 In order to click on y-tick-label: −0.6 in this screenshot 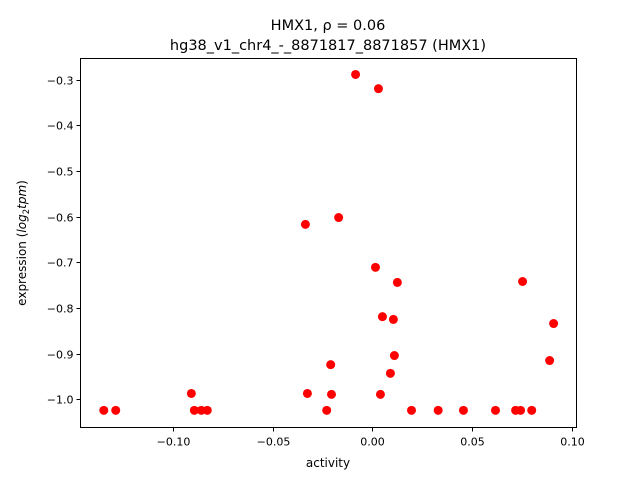, I will do `click(60, 218)`.